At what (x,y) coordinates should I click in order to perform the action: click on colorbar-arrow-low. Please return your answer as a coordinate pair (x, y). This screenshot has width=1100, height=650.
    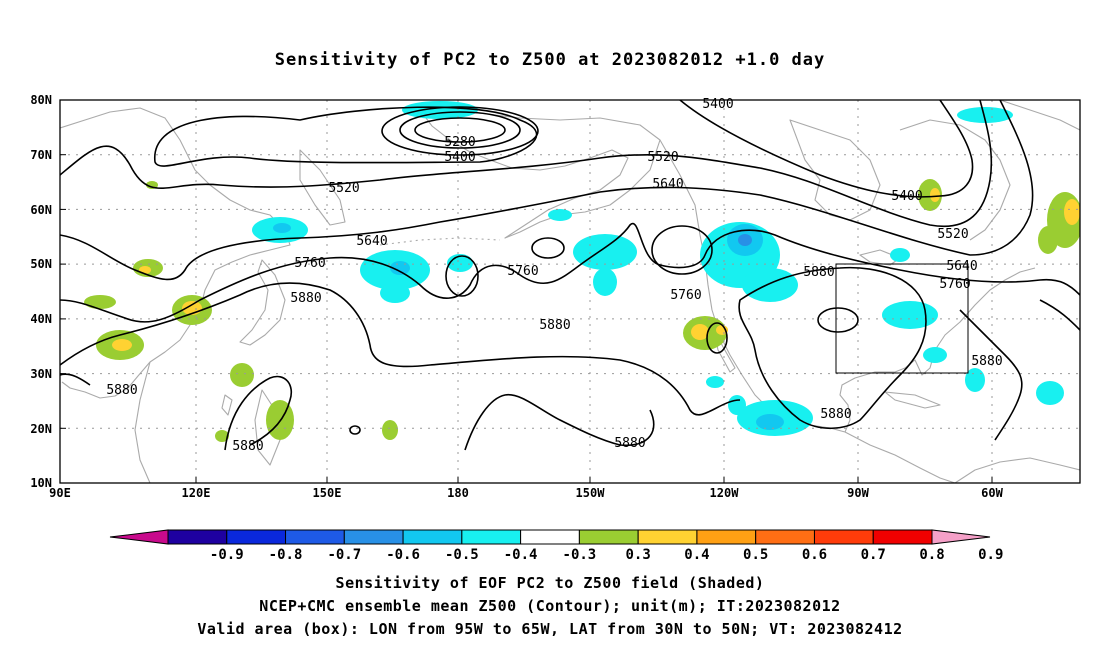
    Looking at the image, I should click on (139, 537).